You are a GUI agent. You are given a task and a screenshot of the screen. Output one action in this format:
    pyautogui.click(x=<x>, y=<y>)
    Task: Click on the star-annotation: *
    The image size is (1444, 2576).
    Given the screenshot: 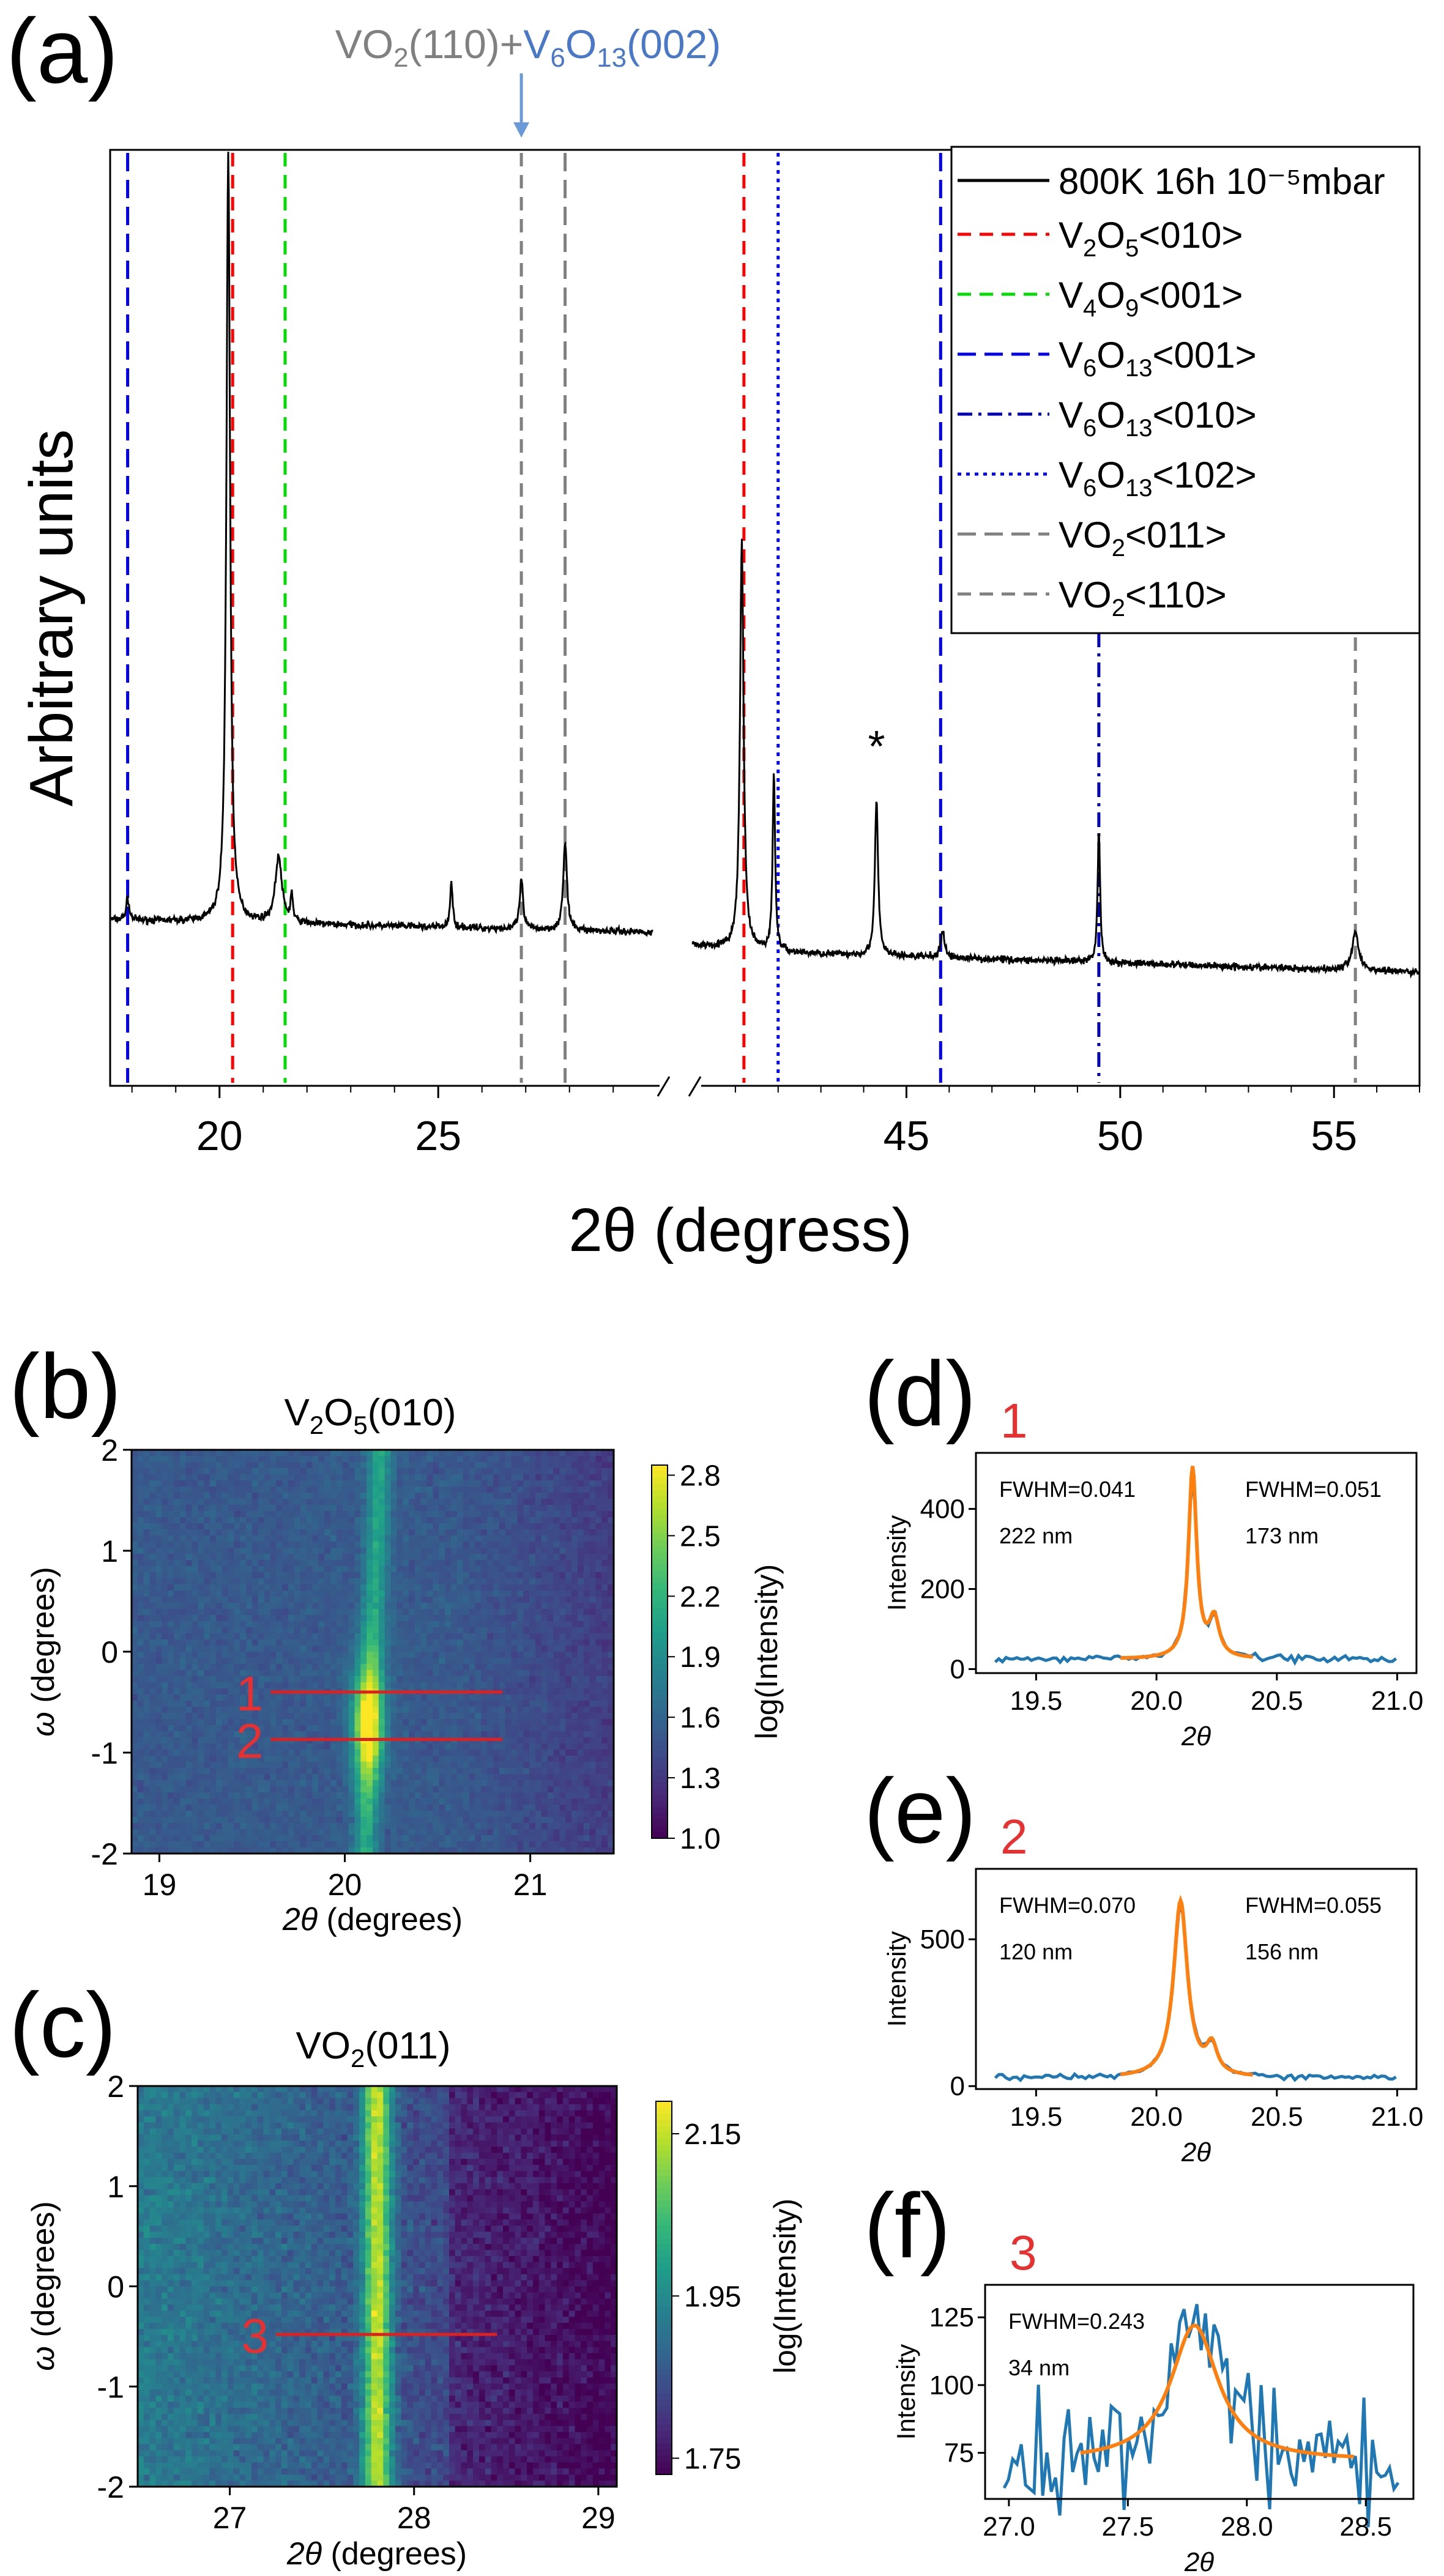 What is the action you would take?
    pyautogui.click(x=876, y=746)
    